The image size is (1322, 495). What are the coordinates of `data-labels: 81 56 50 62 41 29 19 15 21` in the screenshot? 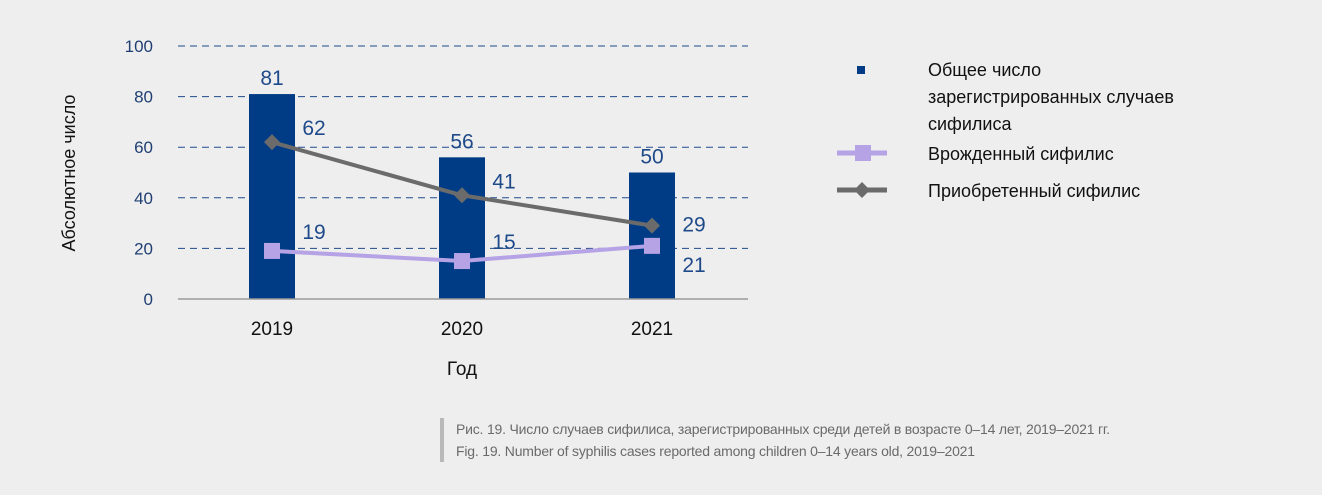 It's located at (482, 172).